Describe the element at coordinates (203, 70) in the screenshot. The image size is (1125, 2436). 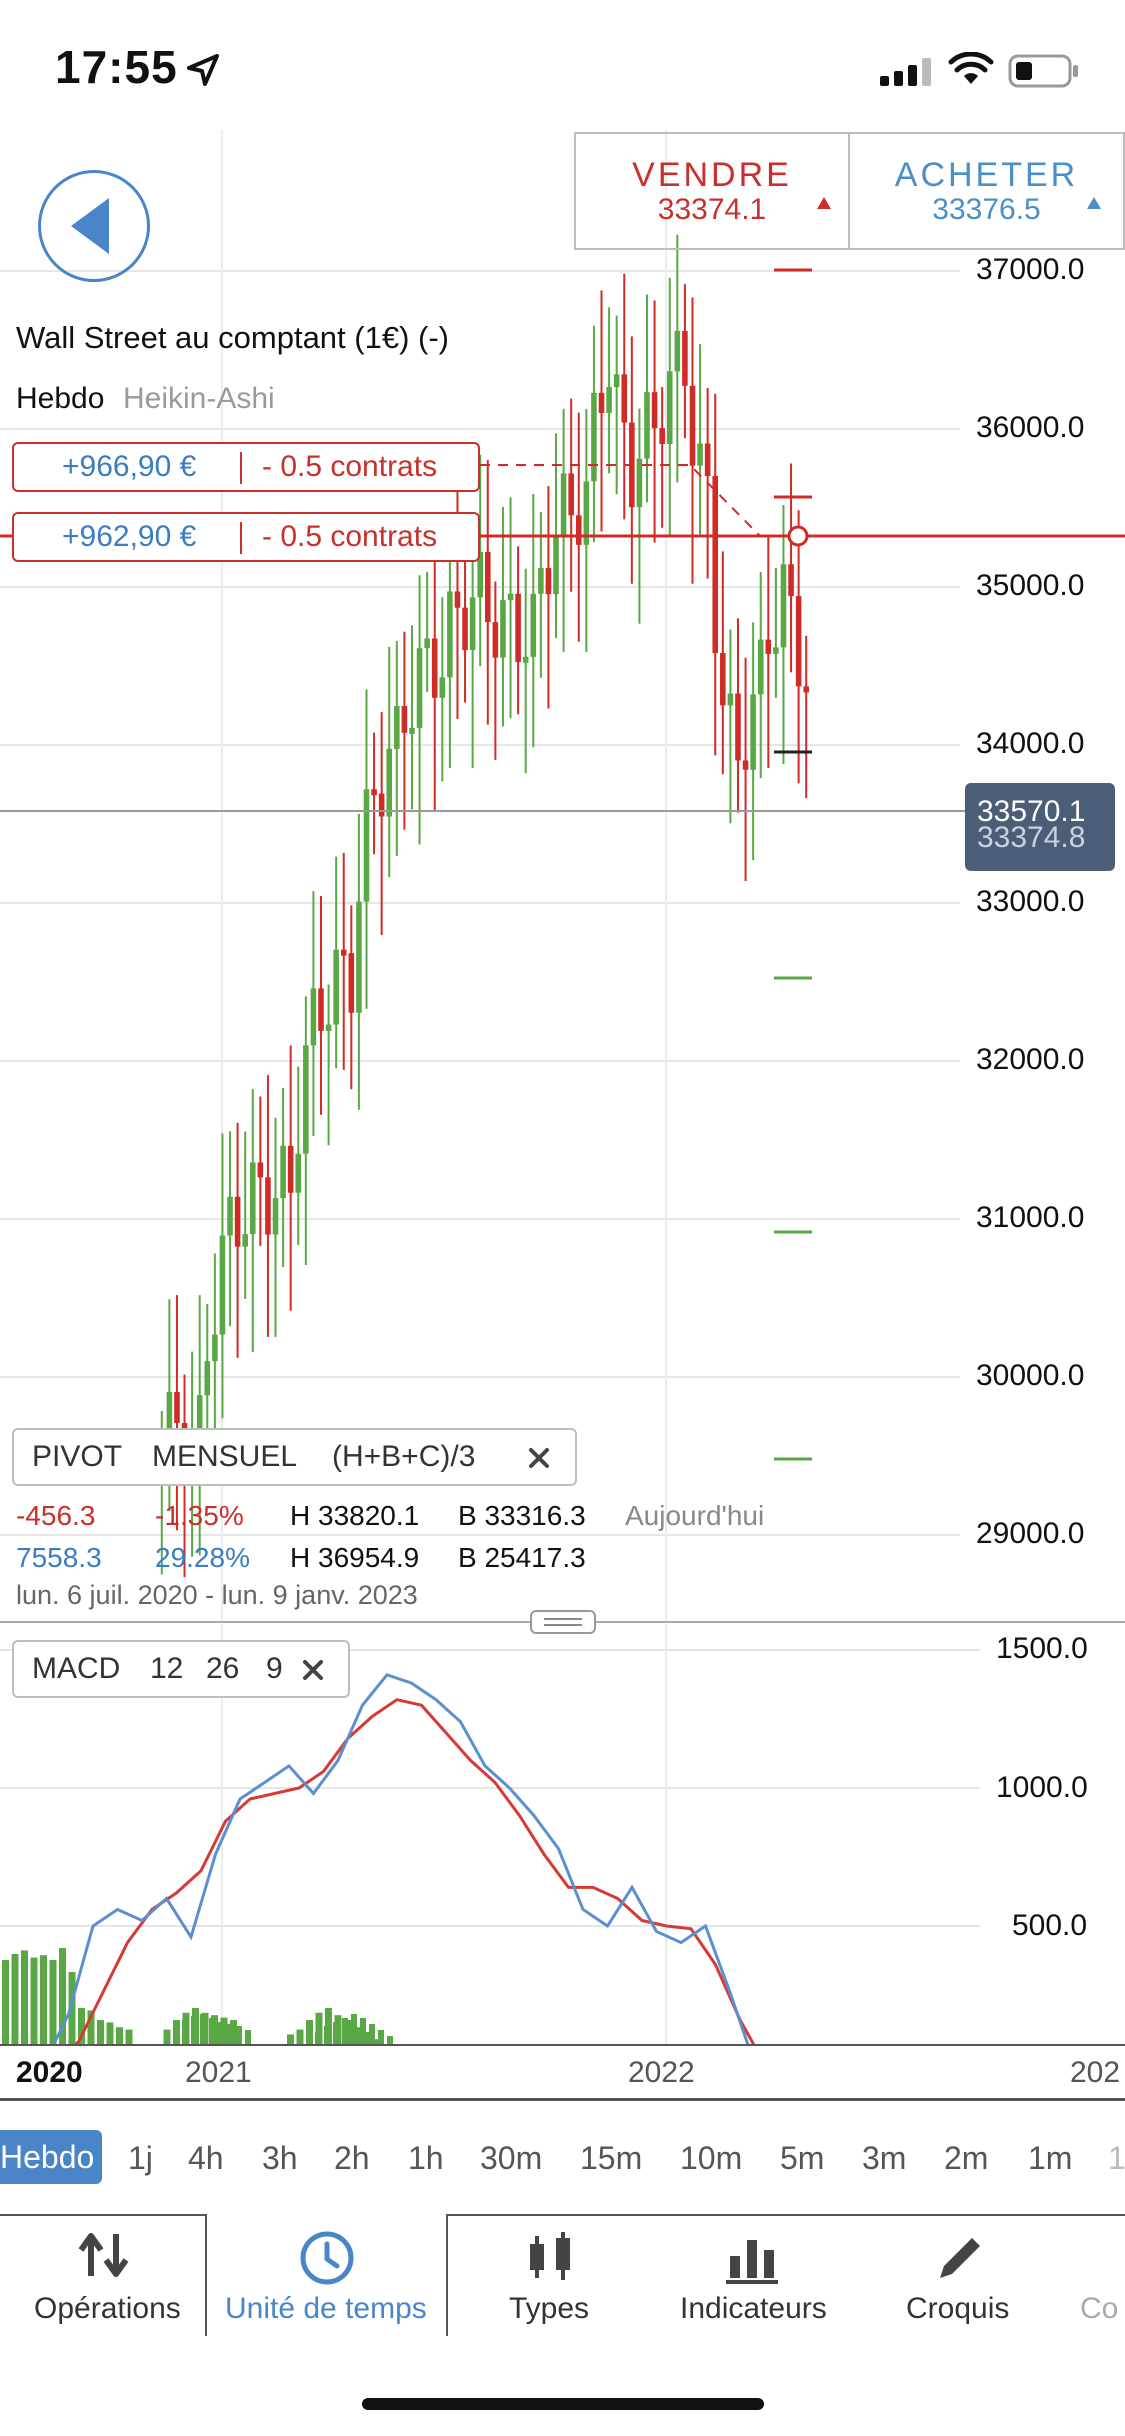
I see `location-arrow-icon` at that location.